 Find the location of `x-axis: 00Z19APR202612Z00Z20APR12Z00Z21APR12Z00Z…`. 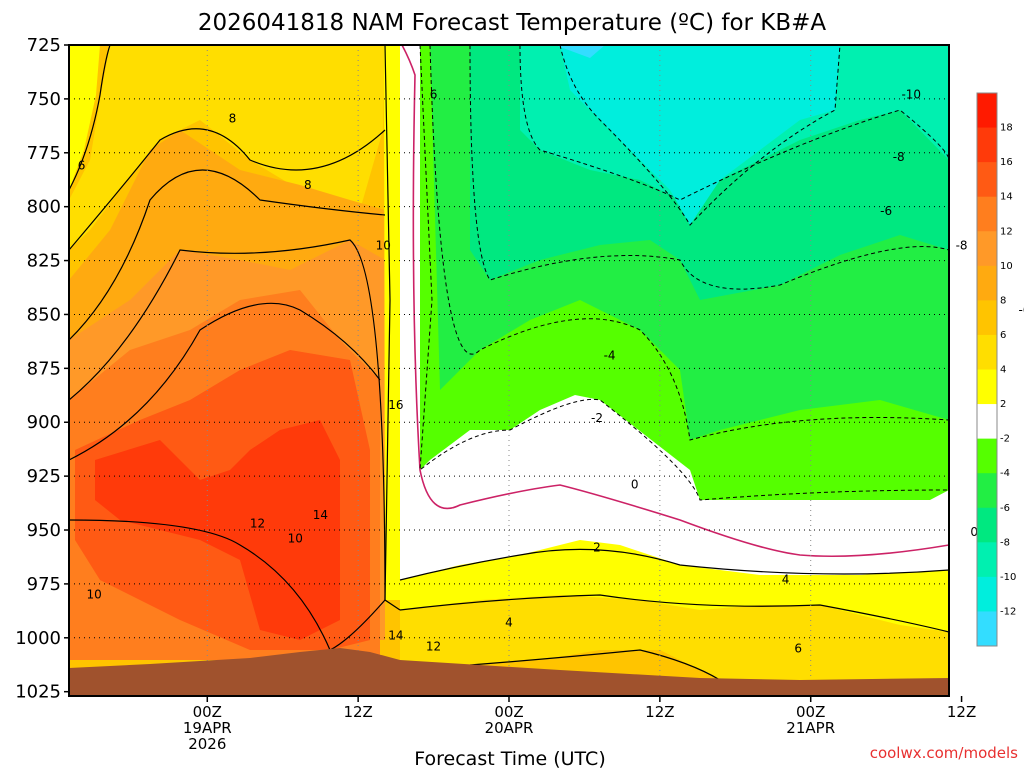

x-axis: 00Z19APR202612Z00Z20APR12Z00Z21APR12Z00Z… is located at coordinates (579, 724).